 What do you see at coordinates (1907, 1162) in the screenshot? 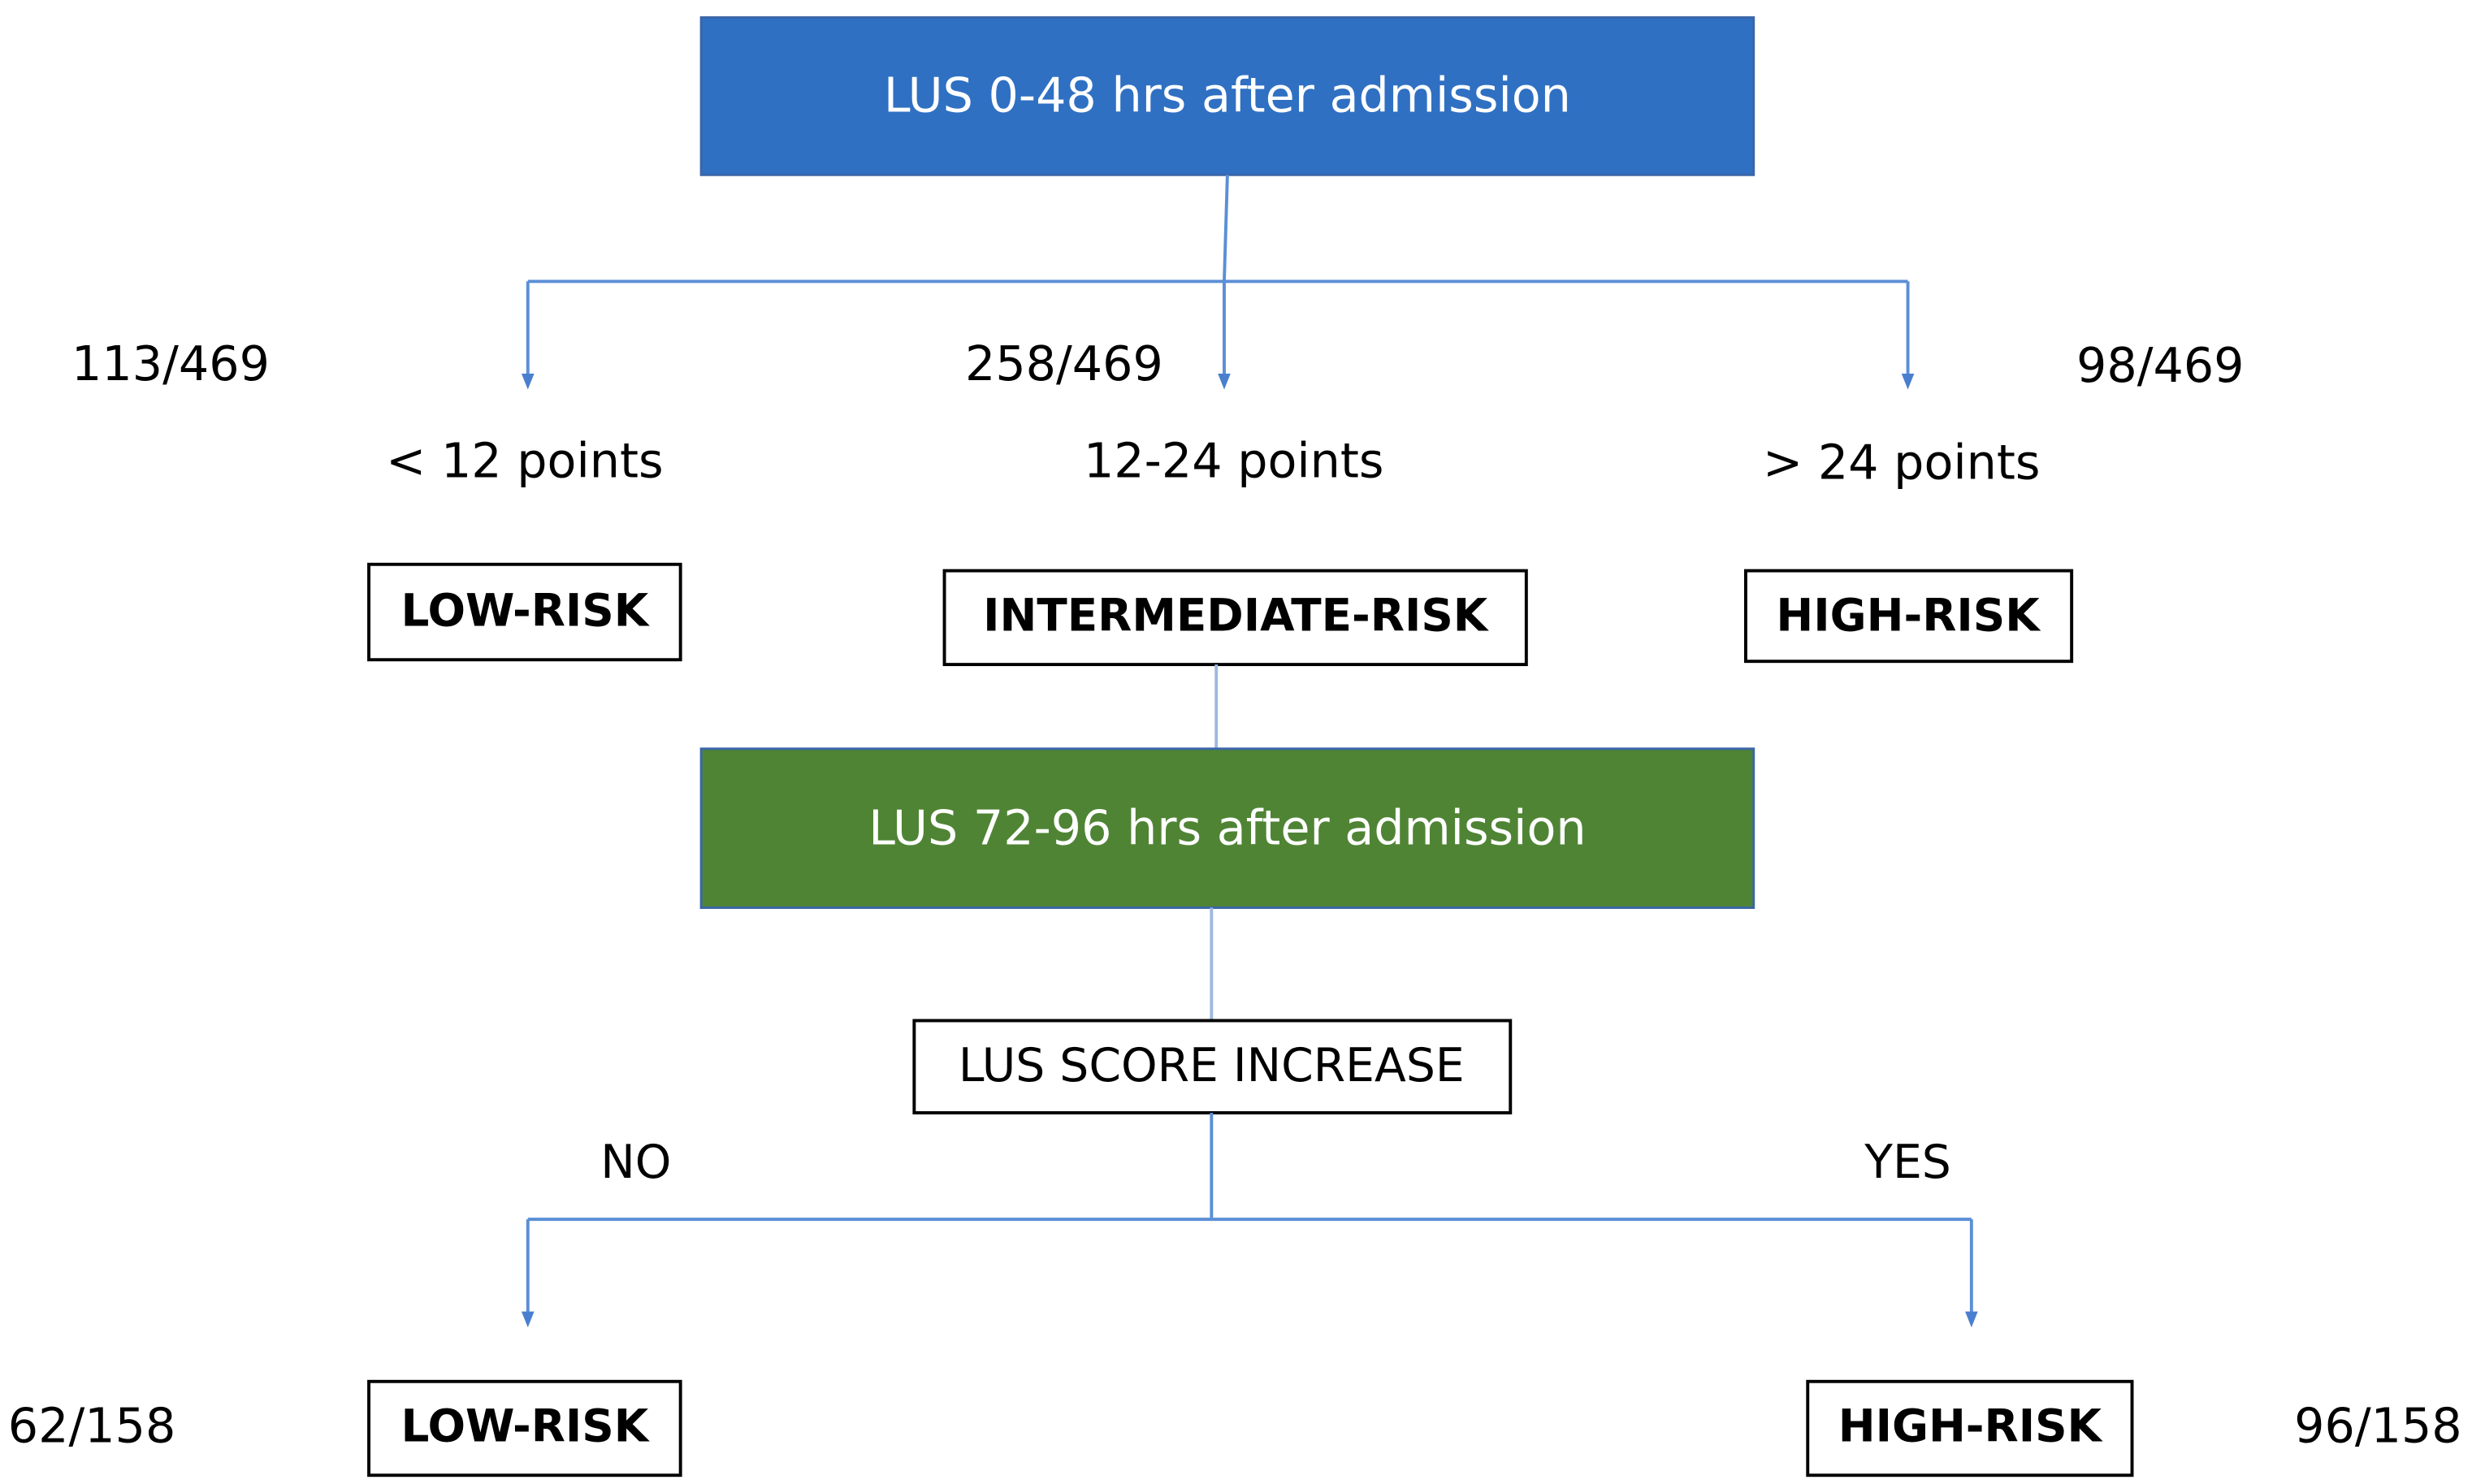
I see `answer-label: YES` at bounding box center [1907, 1162].